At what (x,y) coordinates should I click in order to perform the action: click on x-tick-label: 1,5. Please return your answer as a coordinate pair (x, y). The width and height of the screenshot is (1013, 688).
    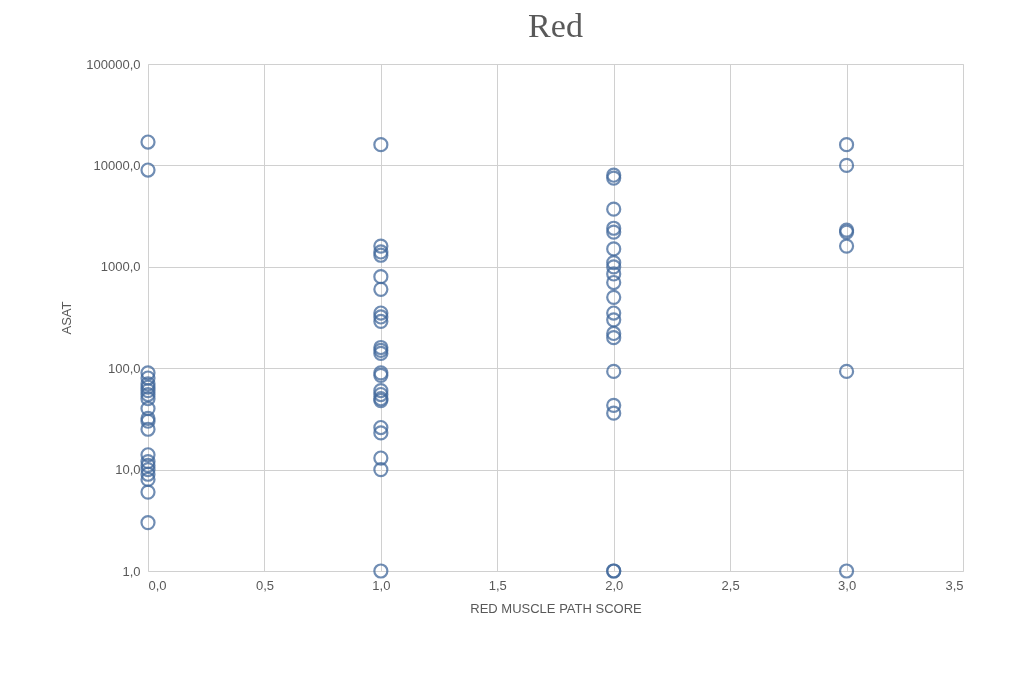
    Looking at the image, I should click on (497, 585).